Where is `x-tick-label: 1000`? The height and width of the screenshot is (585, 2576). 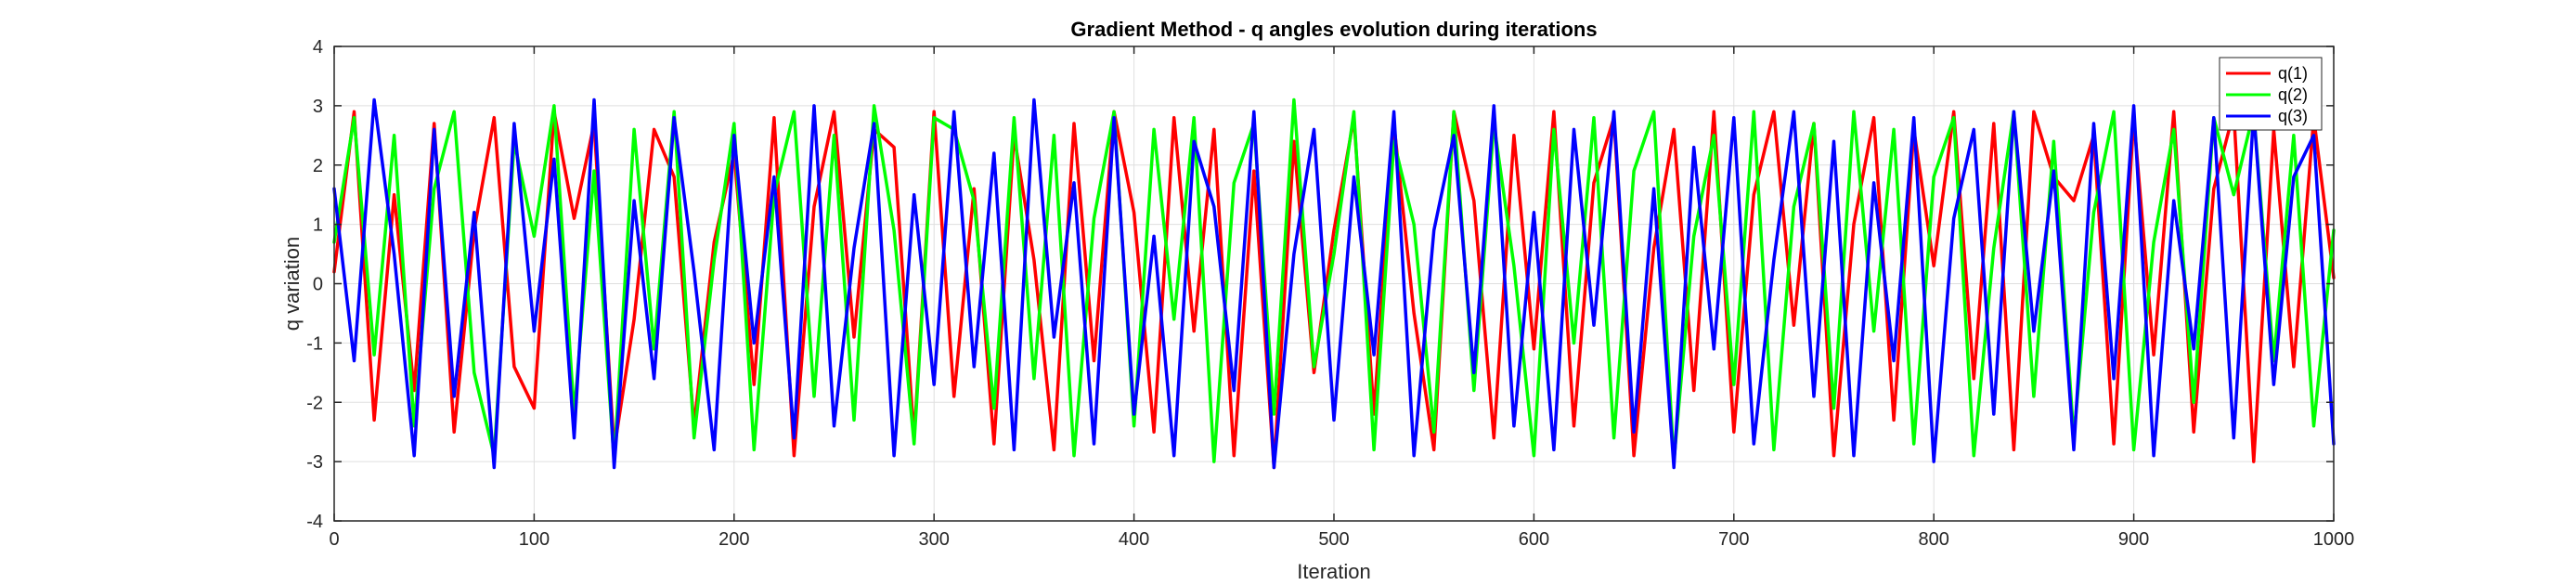 x-tick-label: 1000 is located at coordinates (2334, 539).